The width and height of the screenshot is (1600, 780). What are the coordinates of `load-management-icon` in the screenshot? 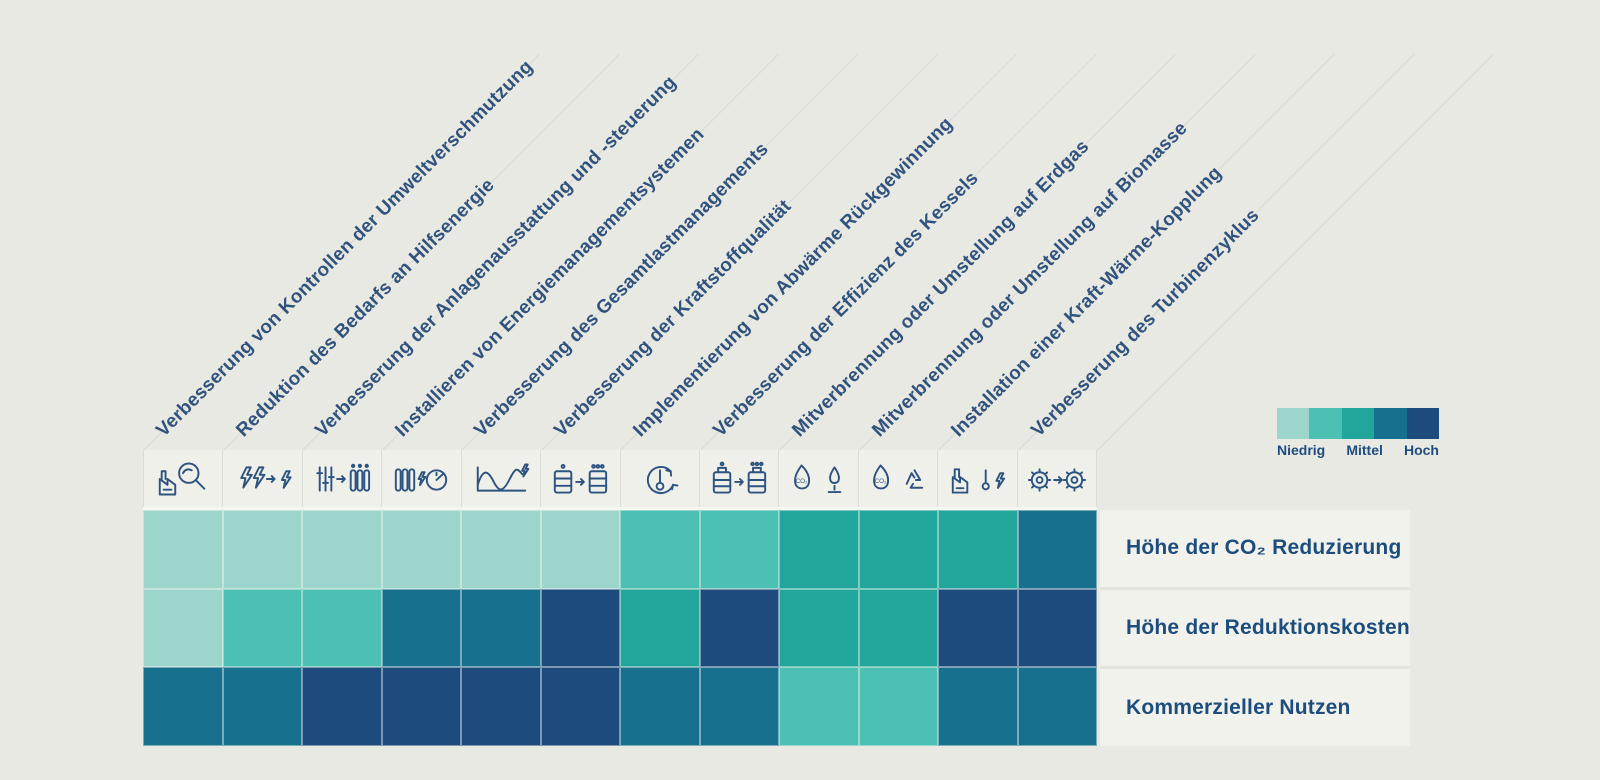 It's located at (503, 477).